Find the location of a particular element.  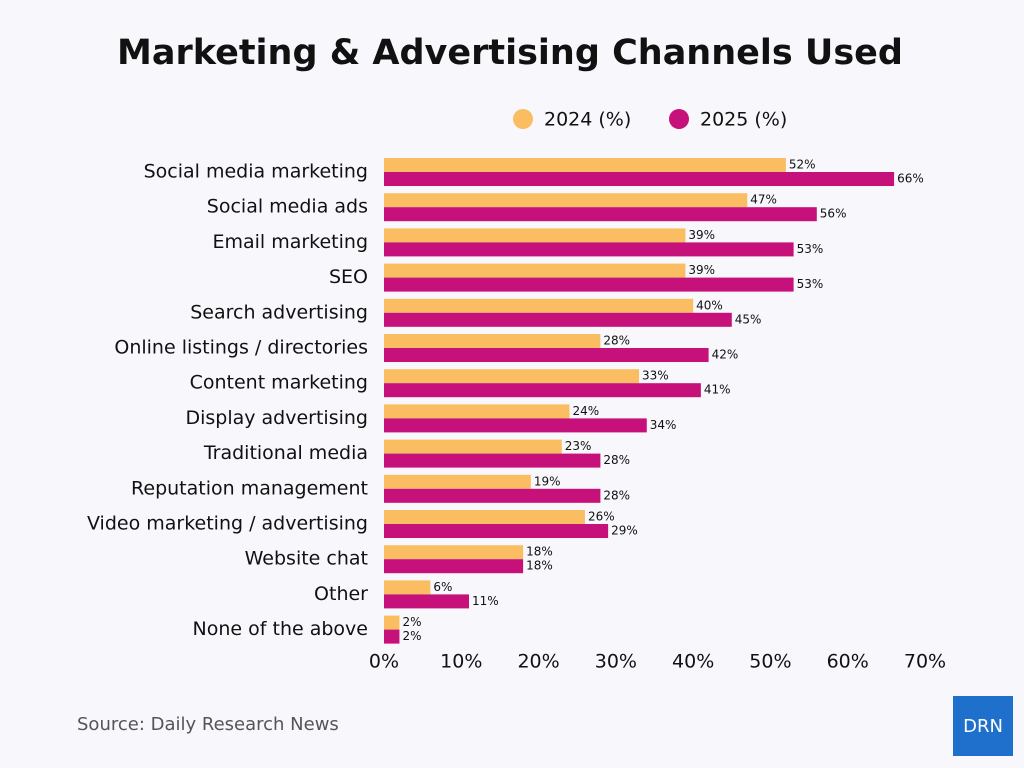

value-label: 11% is located at coordinates (485, 601).